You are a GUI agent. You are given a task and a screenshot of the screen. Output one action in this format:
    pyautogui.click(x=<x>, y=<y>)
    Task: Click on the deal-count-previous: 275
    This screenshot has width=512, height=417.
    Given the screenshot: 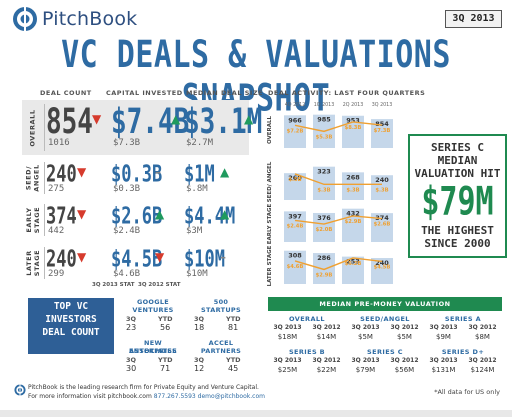 What is the action you would take?
    pyautogui.click(x=56, y=189)
    